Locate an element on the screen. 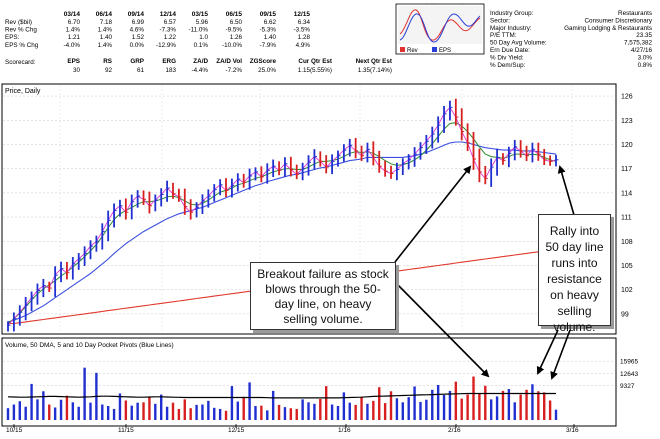 Image resolution: width=660 pixels, height=439 pixels. price-tick-label: 102 is located at coordinates (627, 290).